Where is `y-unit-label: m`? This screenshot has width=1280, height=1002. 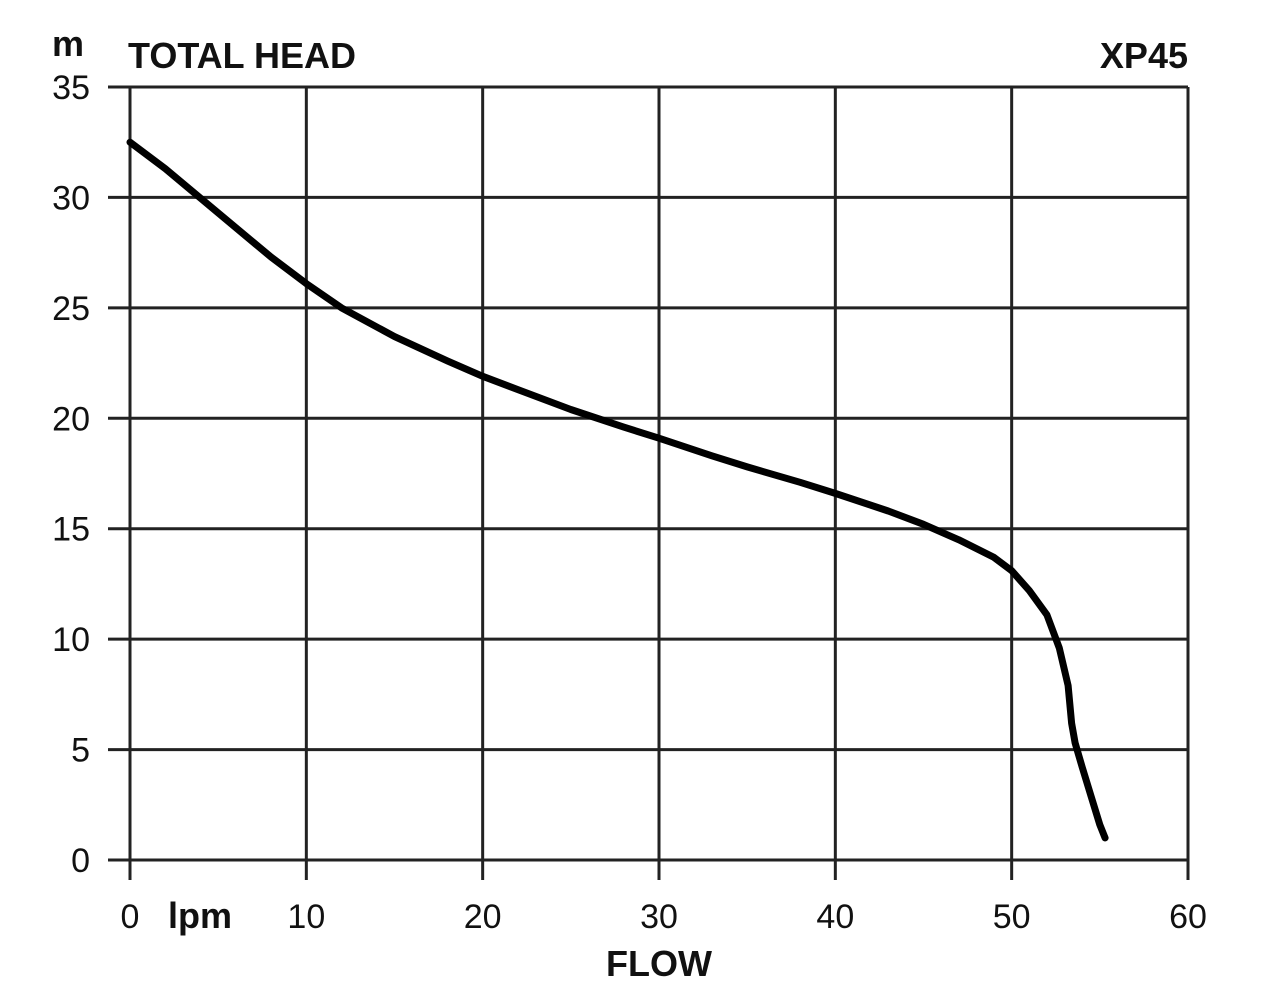 y-unit-label: m is located at coordinates (68, 43).